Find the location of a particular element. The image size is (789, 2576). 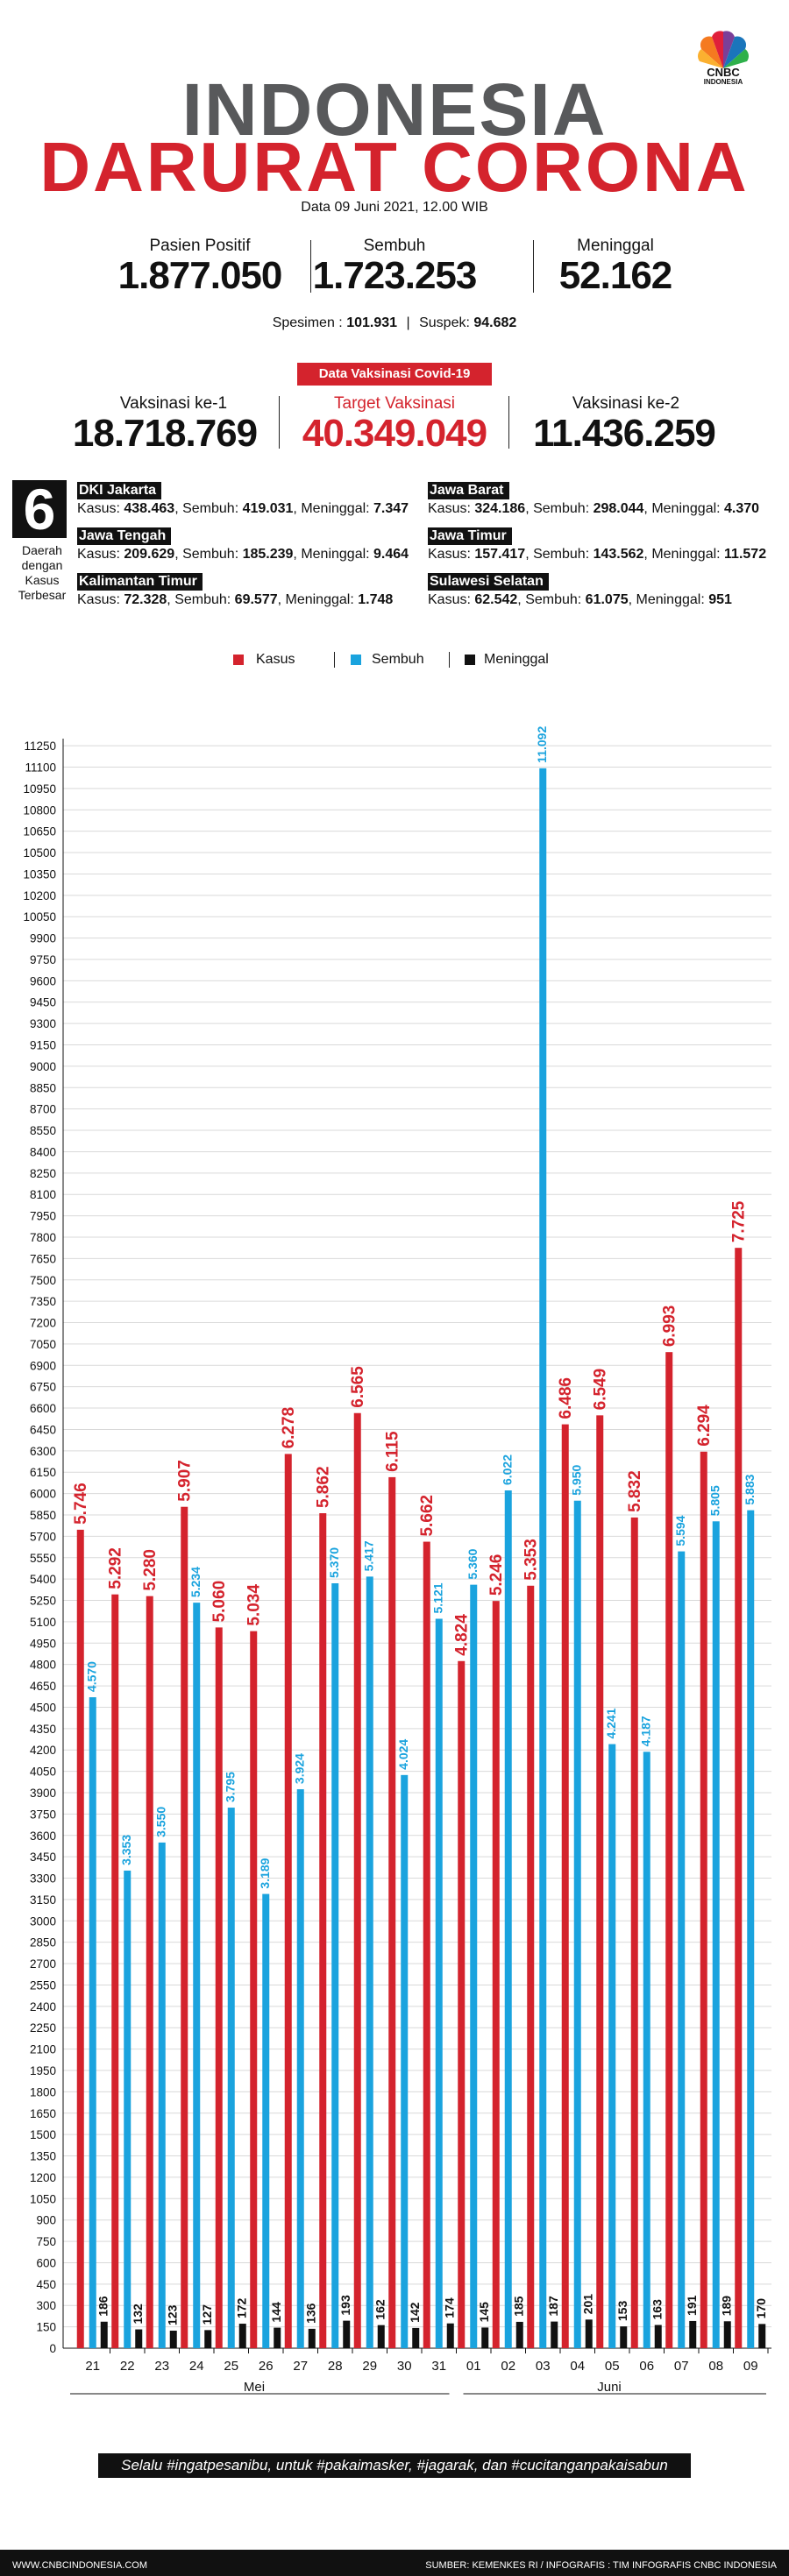

vax-divider is located at coordinates (279, 422).